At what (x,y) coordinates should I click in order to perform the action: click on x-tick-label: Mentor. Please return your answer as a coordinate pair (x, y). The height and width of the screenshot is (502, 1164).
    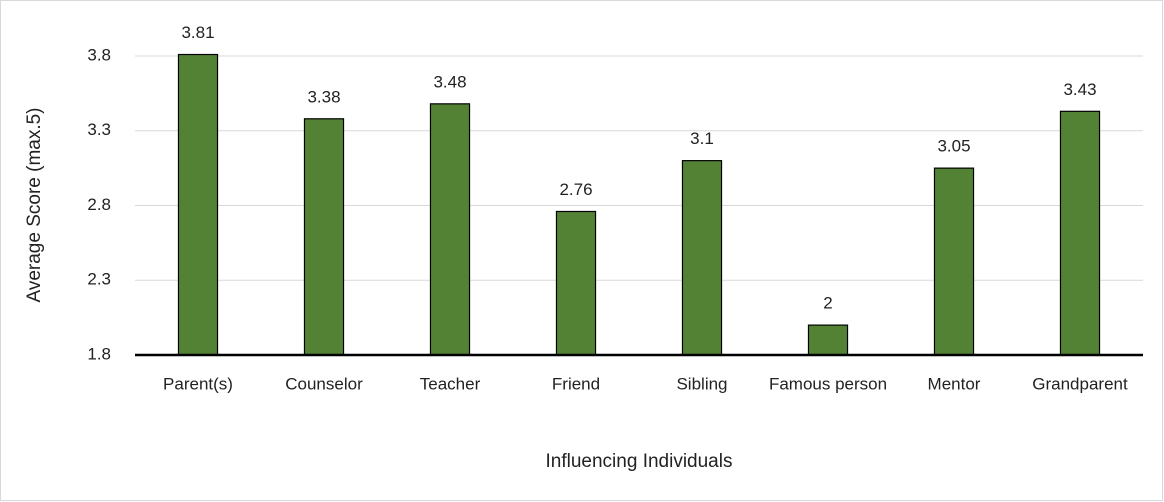
    Looking at the image, I should click on (954, 383).